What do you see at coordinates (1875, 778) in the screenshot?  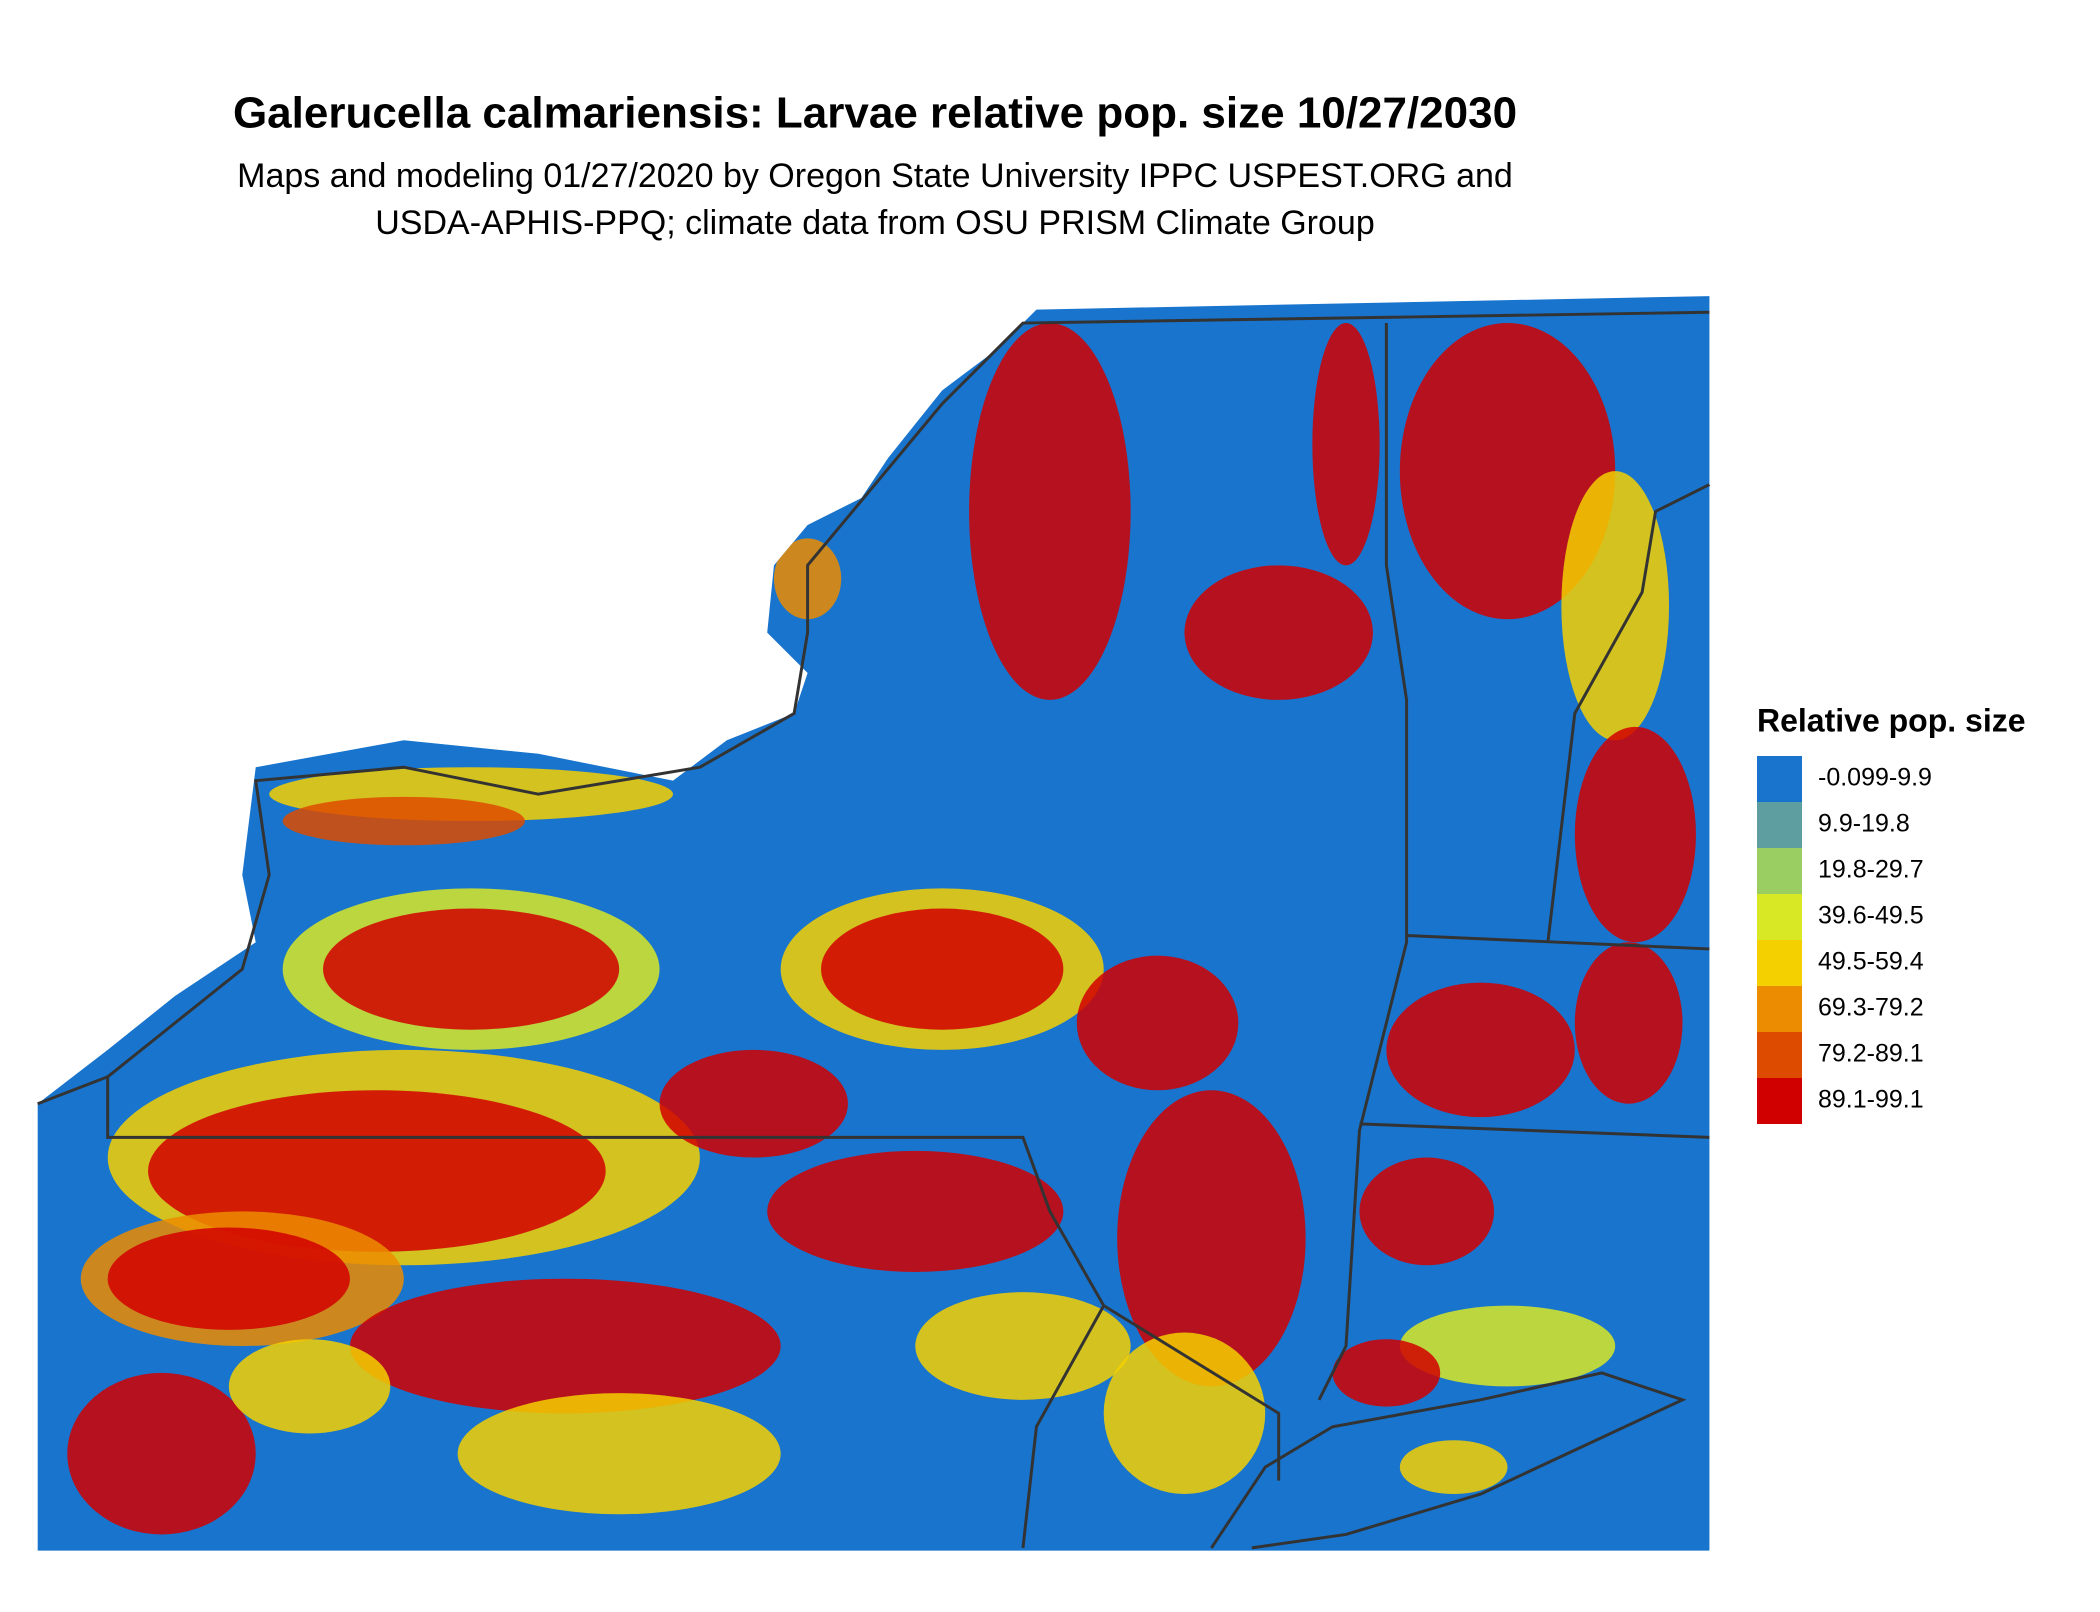 I see `legend-label: -0.099-9.9` at bounding box center [1875, 778].